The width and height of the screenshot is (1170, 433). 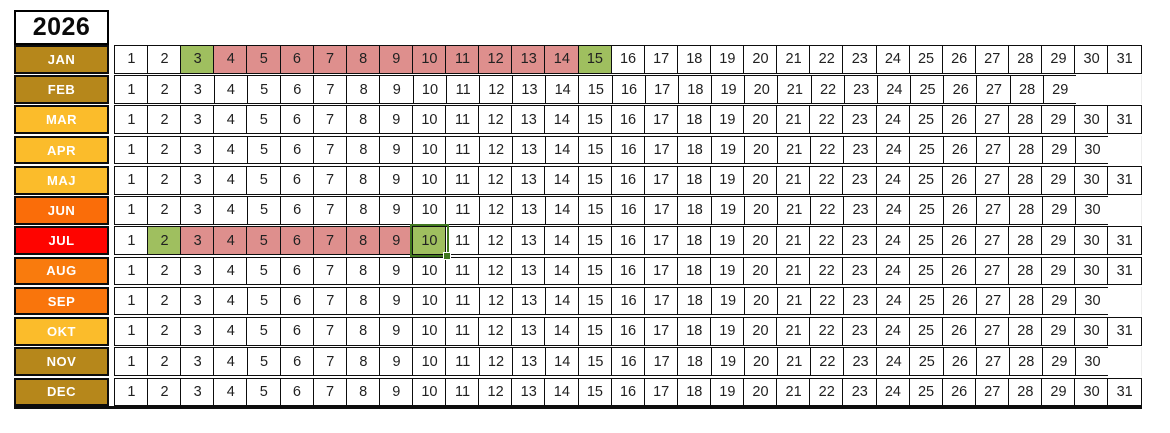 I want to click on month-label-mar: MAR, so click(x=61, y=120).